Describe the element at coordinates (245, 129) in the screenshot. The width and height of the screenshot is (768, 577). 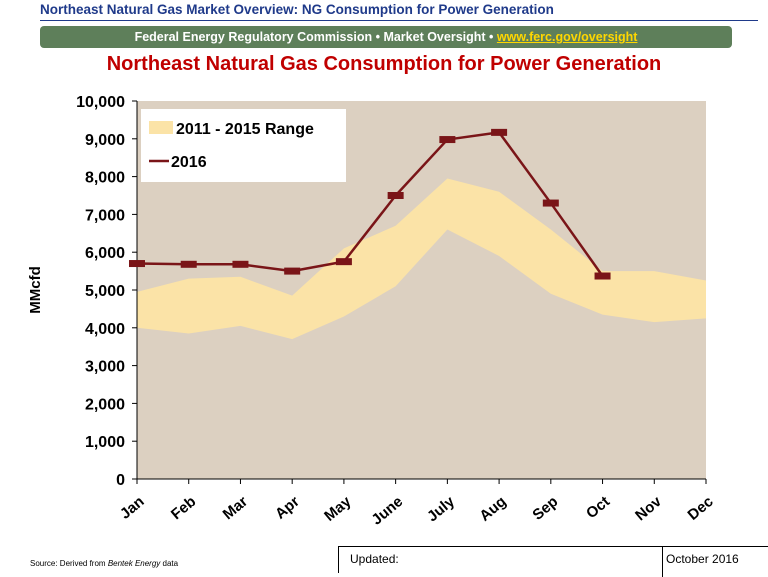
I see `legend-label-range: 2011 - 2015 Range` at that location.